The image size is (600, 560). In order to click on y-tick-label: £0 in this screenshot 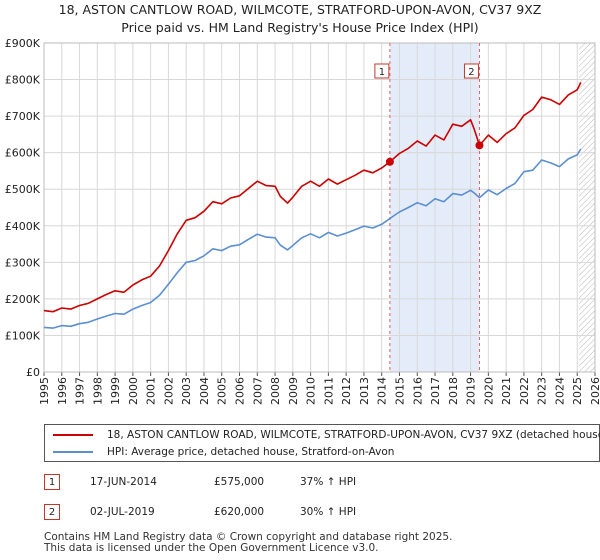, I will do `click(33, 372)`.